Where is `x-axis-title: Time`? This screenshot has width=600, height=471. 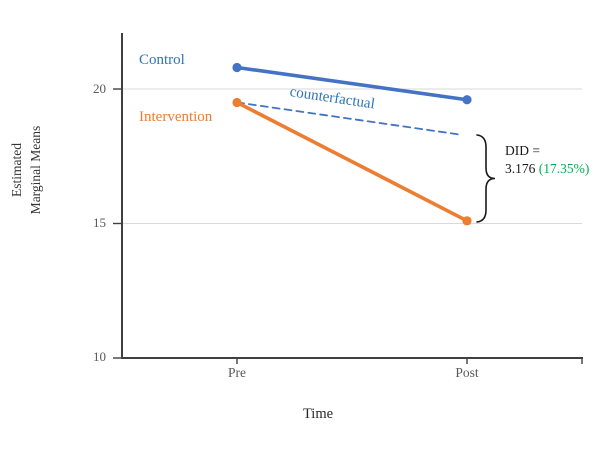
x-axis-title: Time is located at coordinates (318, 414).